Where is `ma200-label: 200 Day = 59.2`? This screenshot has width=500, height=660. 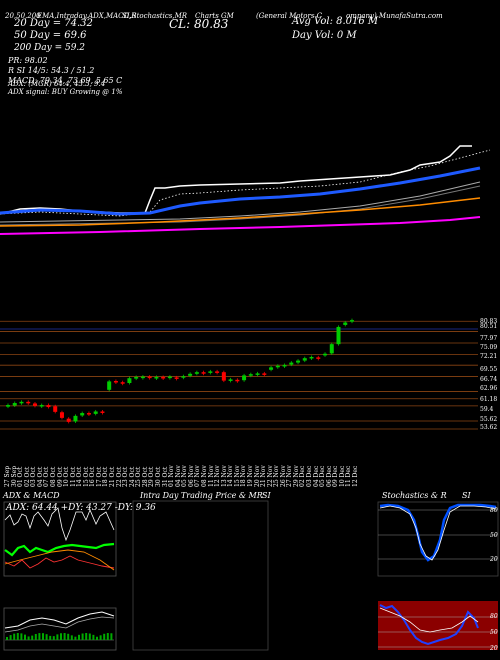 ma200-label: 200 Day = 59.2 is located at coordinates (50, 48).